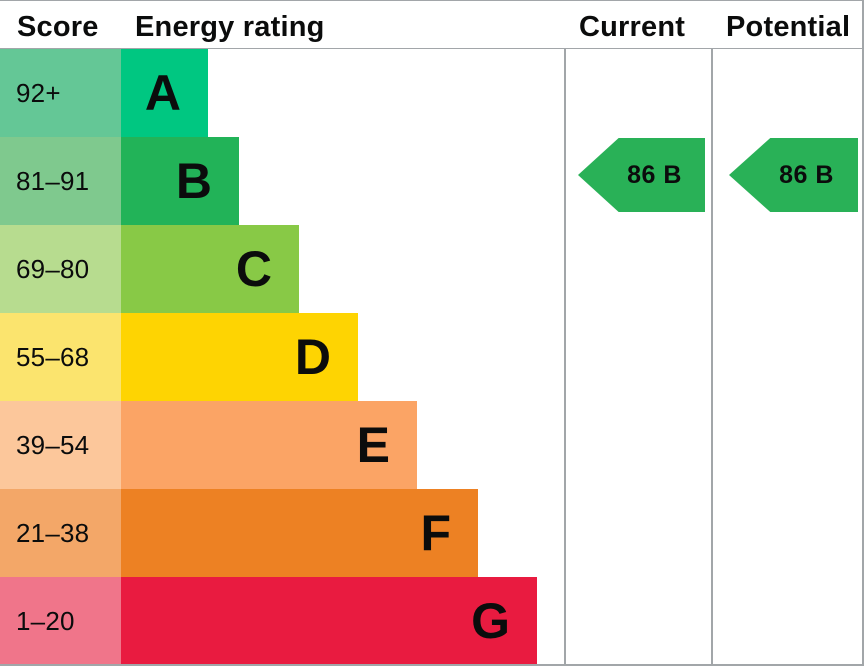 This screenshot has height=666, width=864. What do you see at coordinates (45, 620) in the screenshot?
I see `score-range-label: 1–20` at bounding box center [45, 620].